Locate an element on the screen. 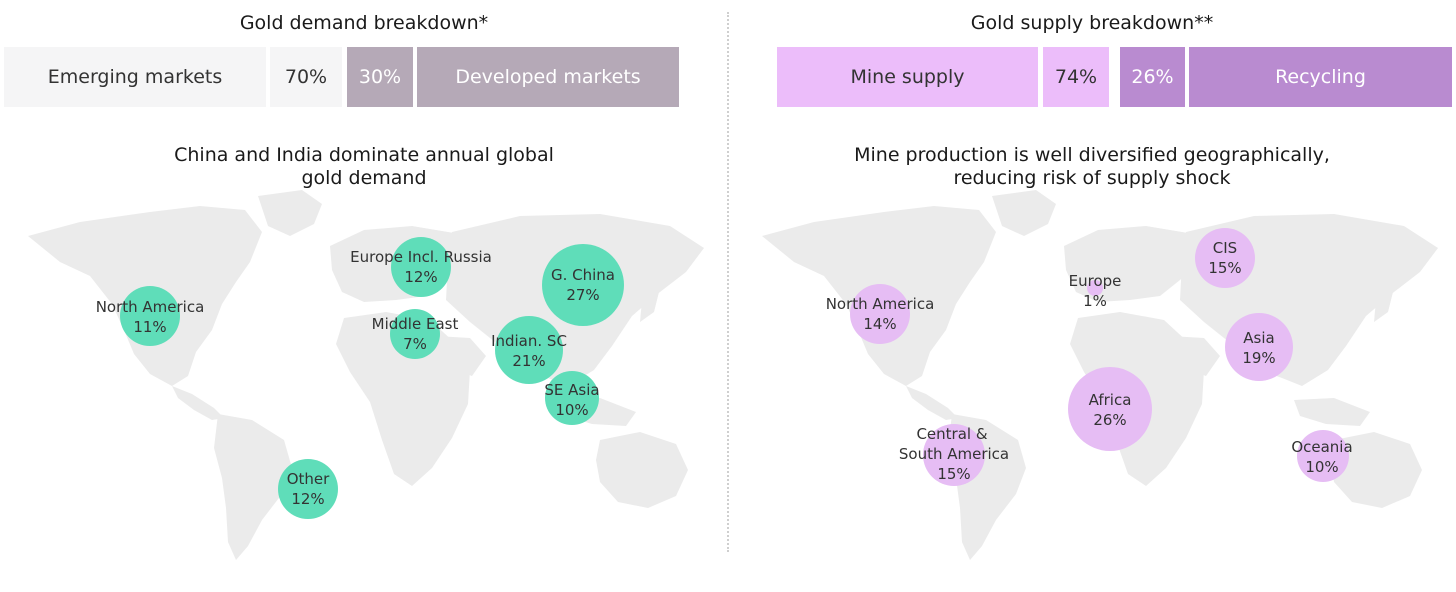 This screenshot has height=592, width=1456. developed-markets-label: Developed markets is located at coordinates (548, 77).